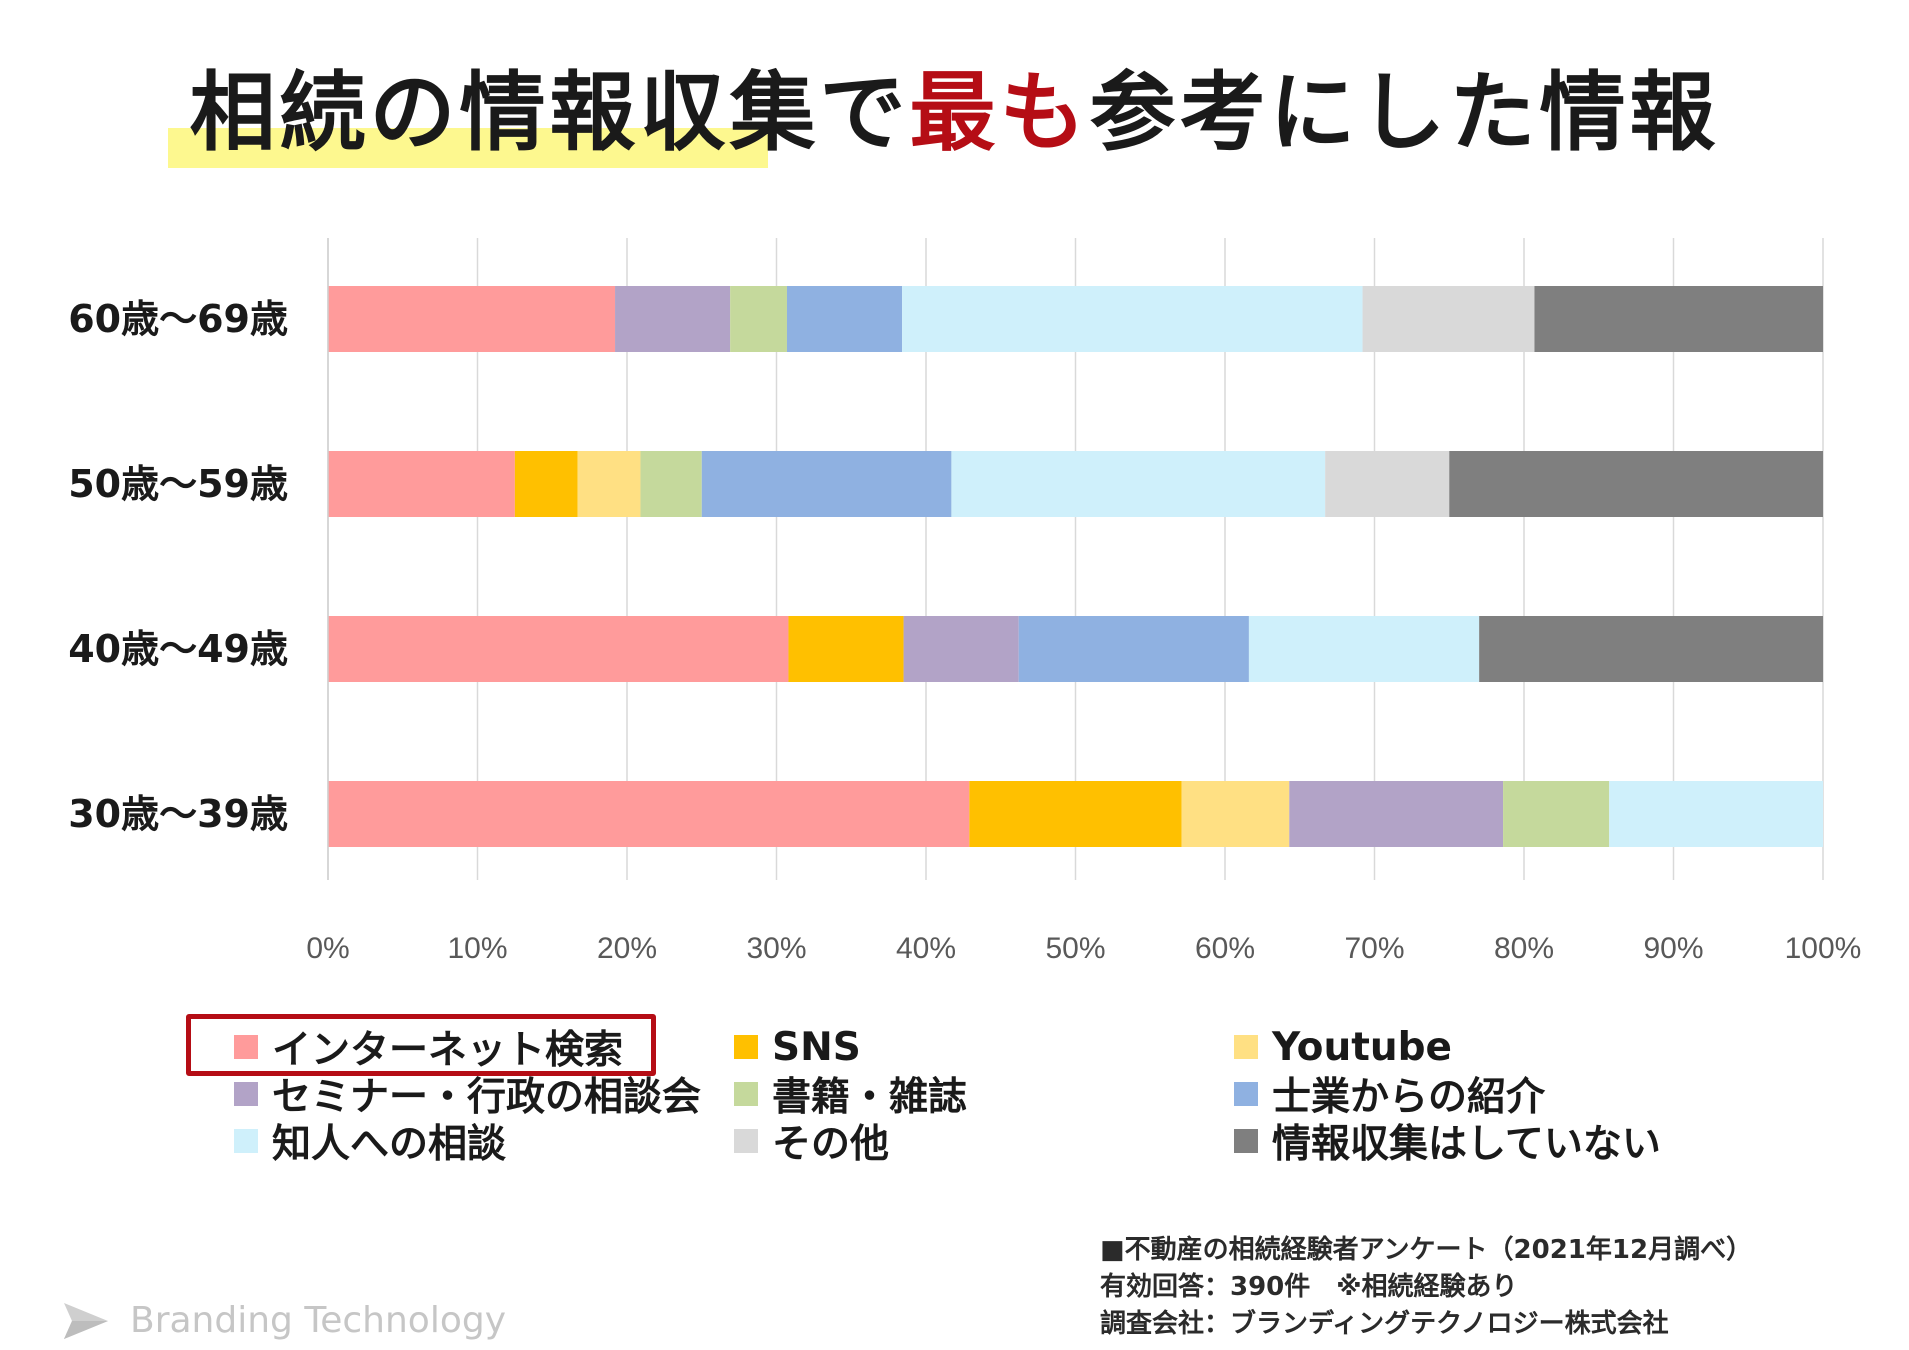 The height and width of the screenshot is (1350, 1909). I want to click on y-category-label: 40歳～49歳, so click(178, 649).